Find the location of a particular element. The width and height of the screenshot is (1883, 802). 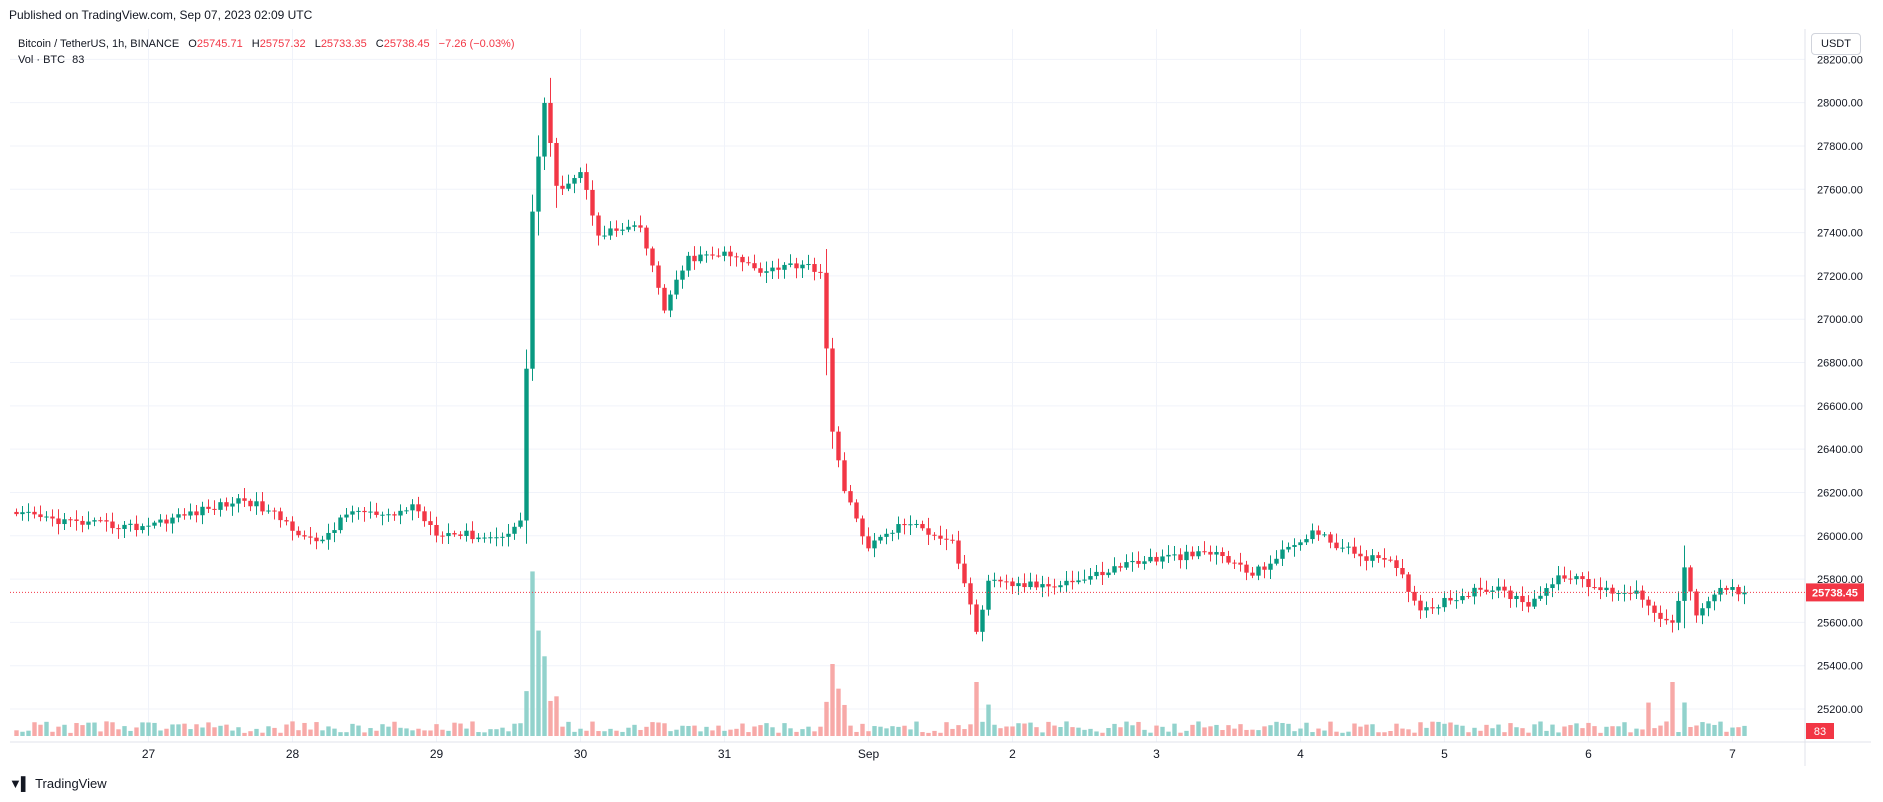

high-value: 25757.32 is located at coordinates (282, 44).